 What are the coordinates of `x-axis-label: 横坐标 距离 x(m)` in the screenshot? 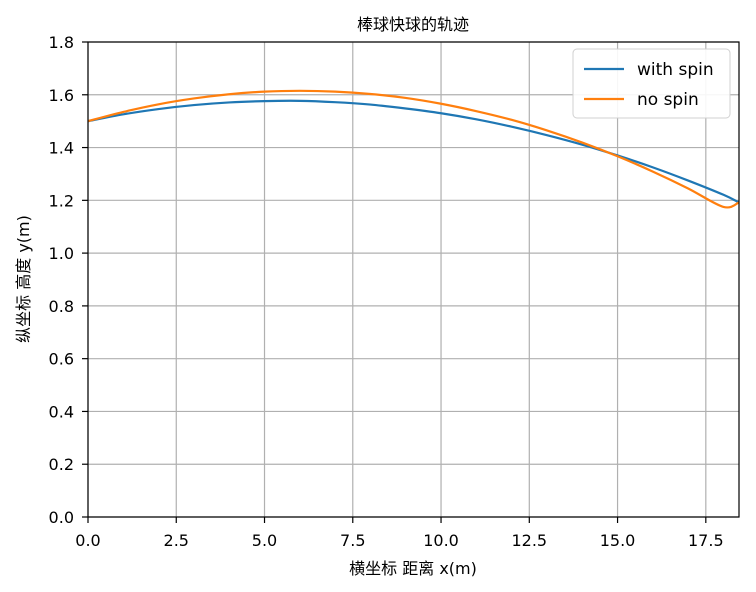 It's located at (413, 568).